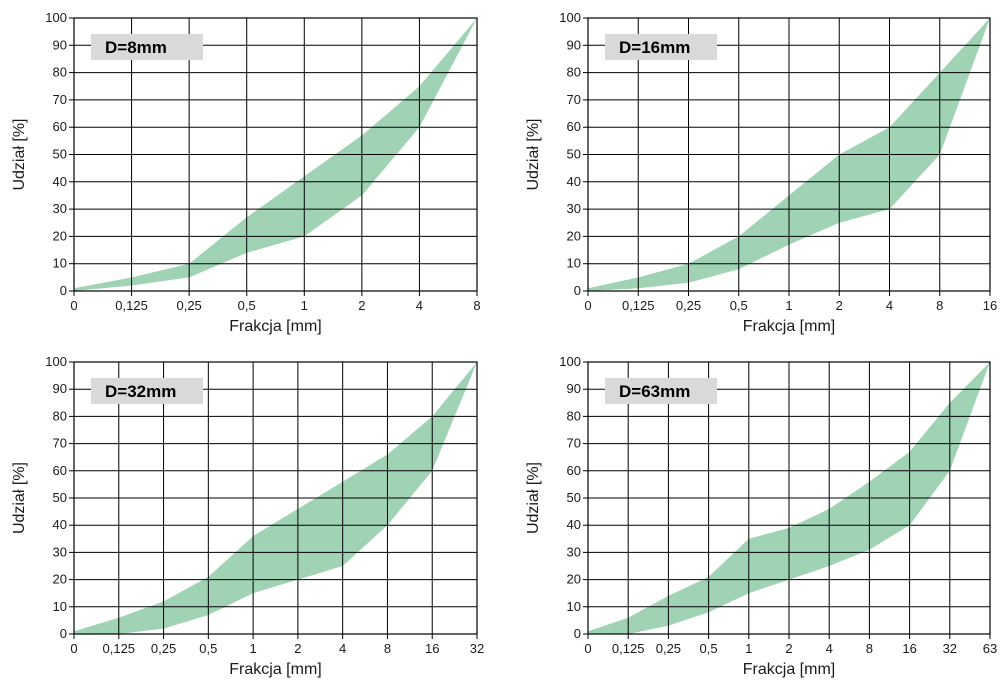  I want to click on tag-label: D=32mm, so click(140, 391).